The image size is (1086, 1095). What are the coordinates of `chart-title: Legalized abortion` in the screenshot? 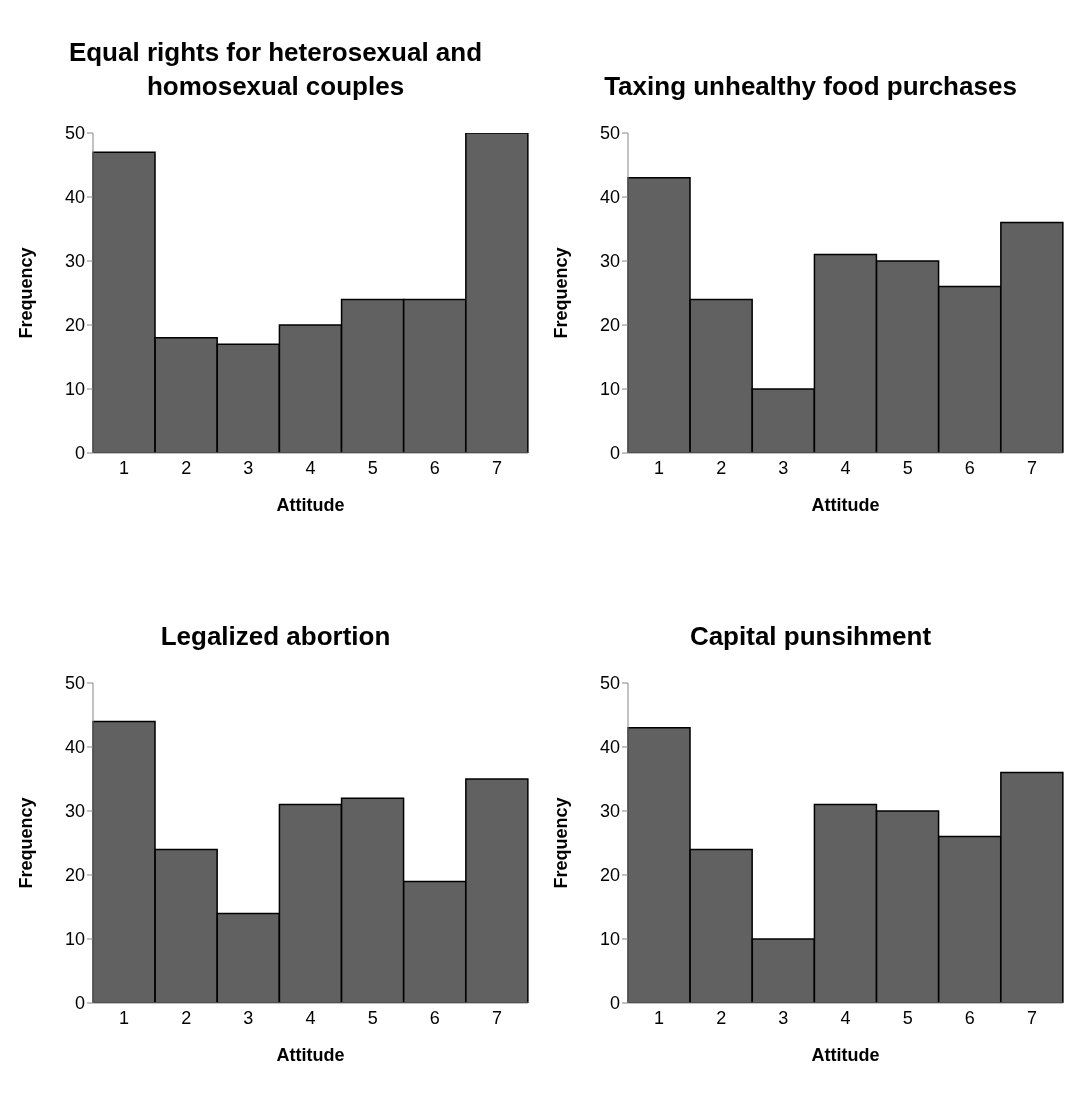 It's located at (275, 636).